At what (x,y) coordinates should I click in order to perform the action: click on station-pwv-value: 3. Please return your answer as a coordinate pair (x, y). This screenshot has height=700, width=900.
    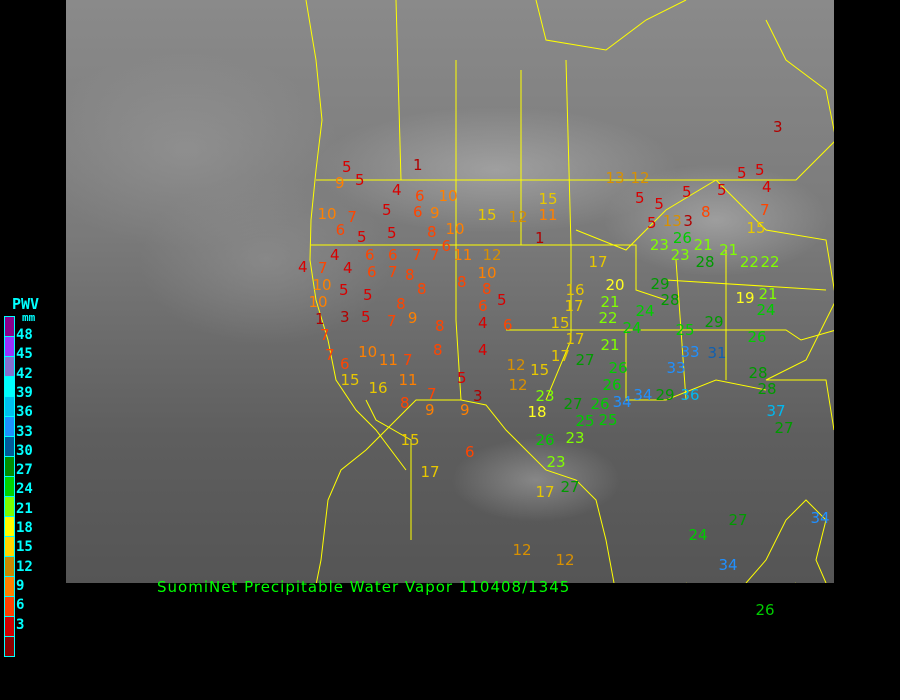
    Looking at the image, I should click on (345, 316).